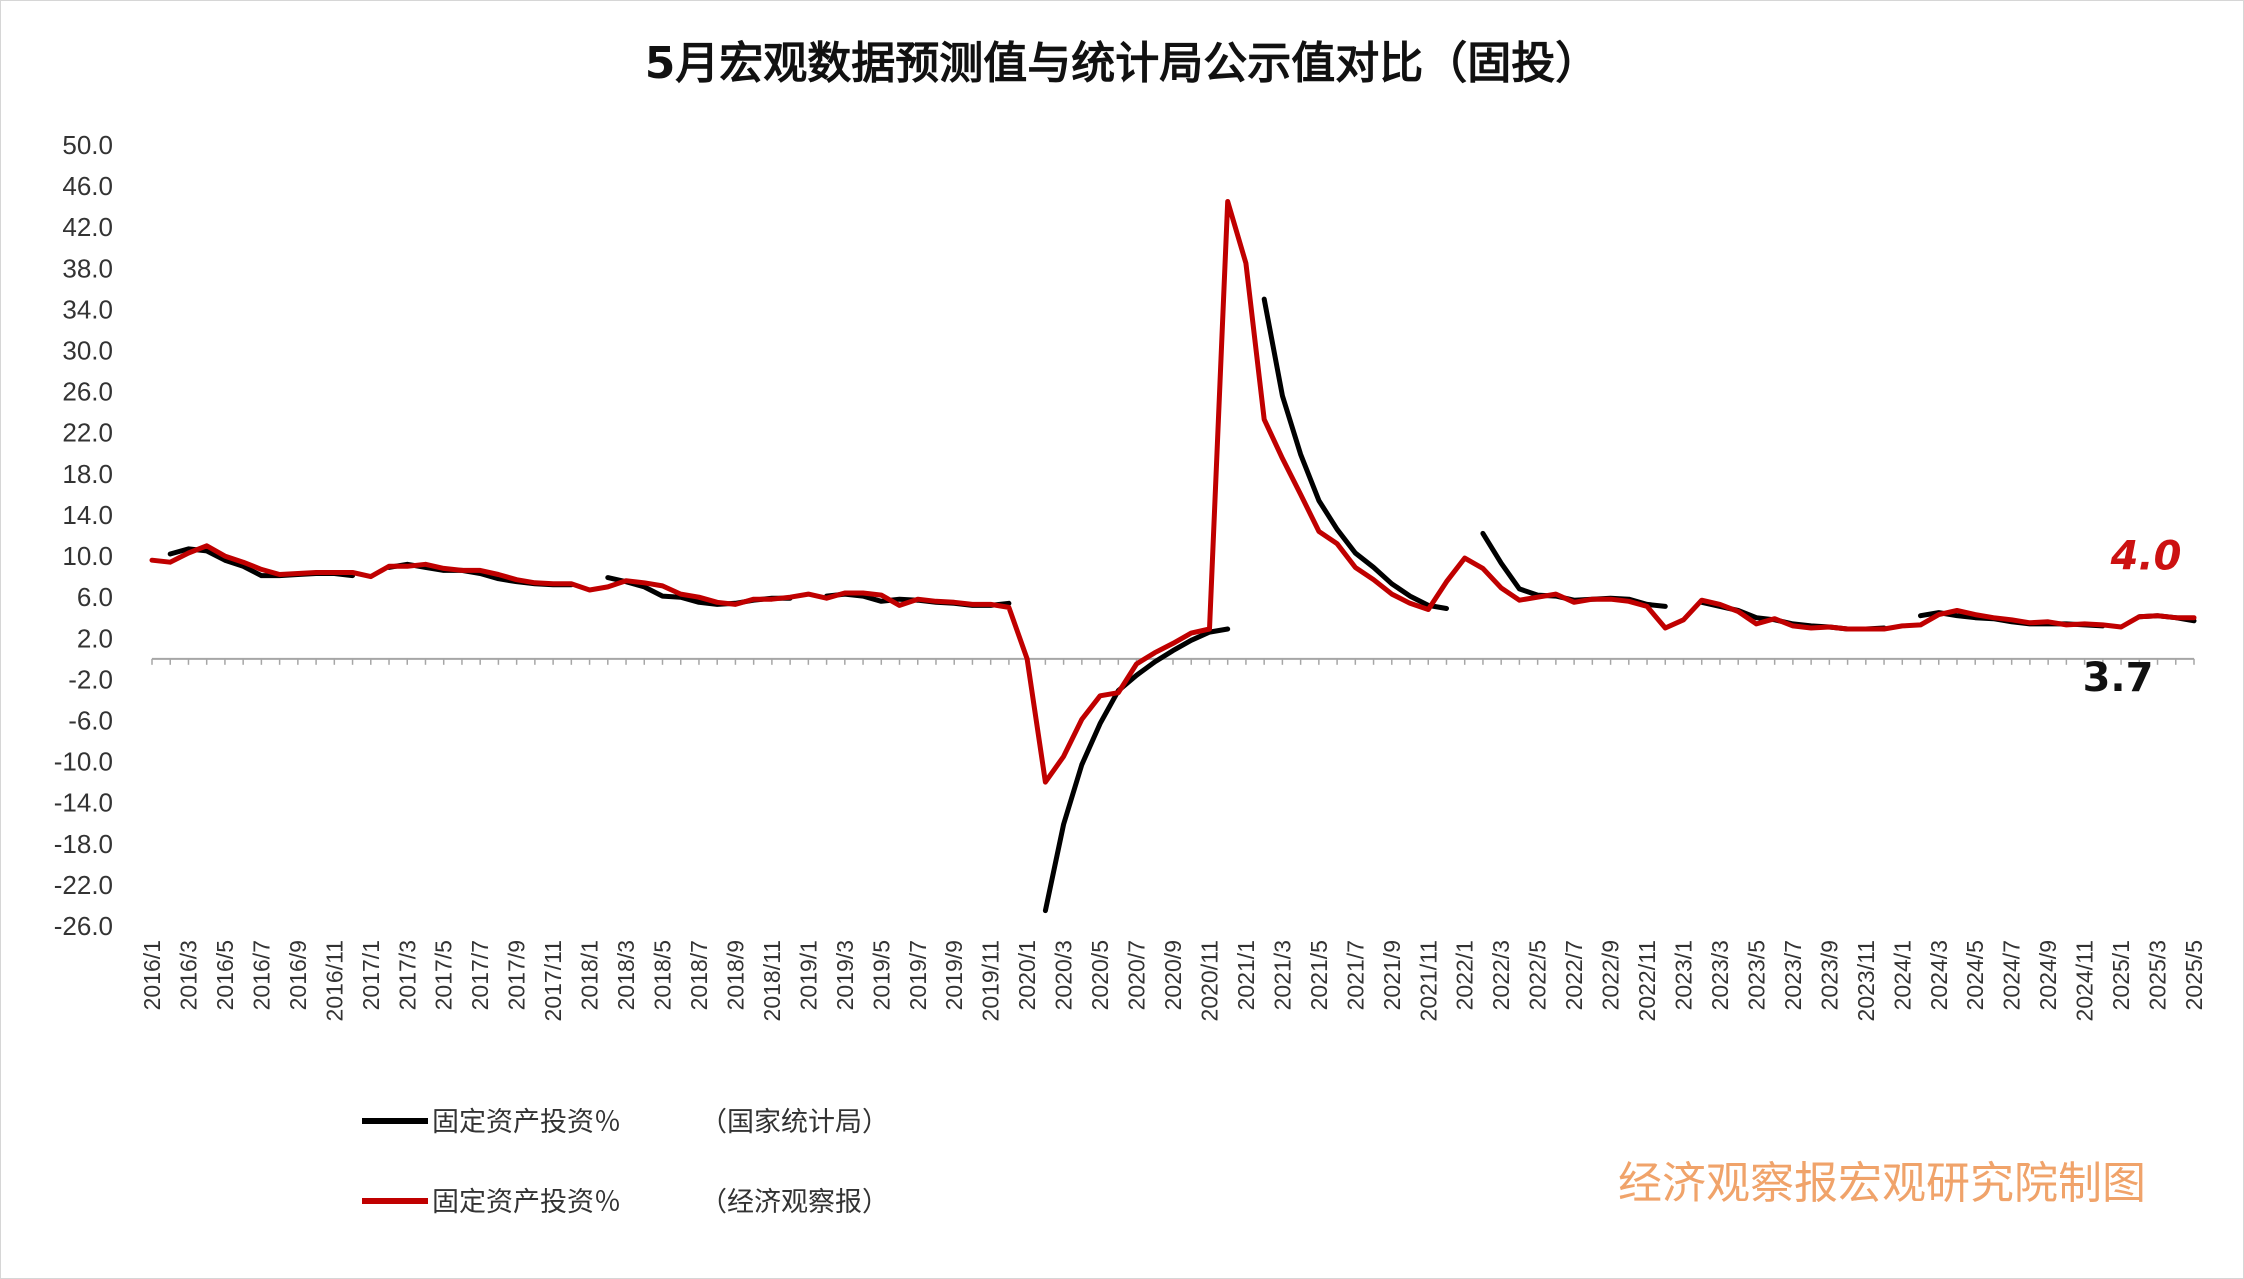  Describe the element at coordinates (794, 1122) in the screenshot. I see `legend-source: （国家统计局）` at that location.